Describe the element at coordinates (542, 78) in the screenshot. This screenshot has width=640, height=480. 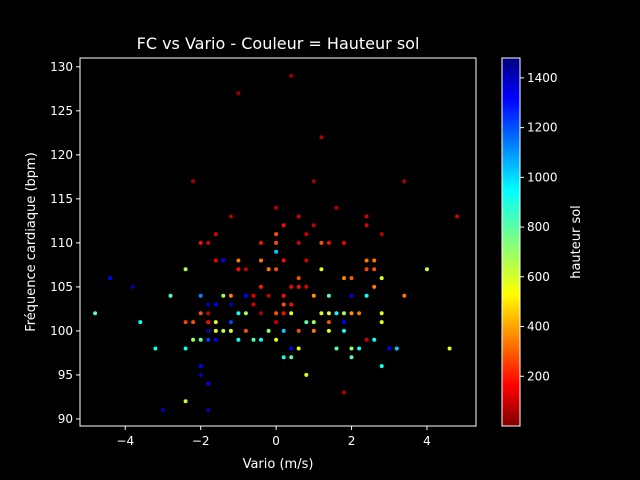
I see `colorbar-tick-label: 1400` at that location.